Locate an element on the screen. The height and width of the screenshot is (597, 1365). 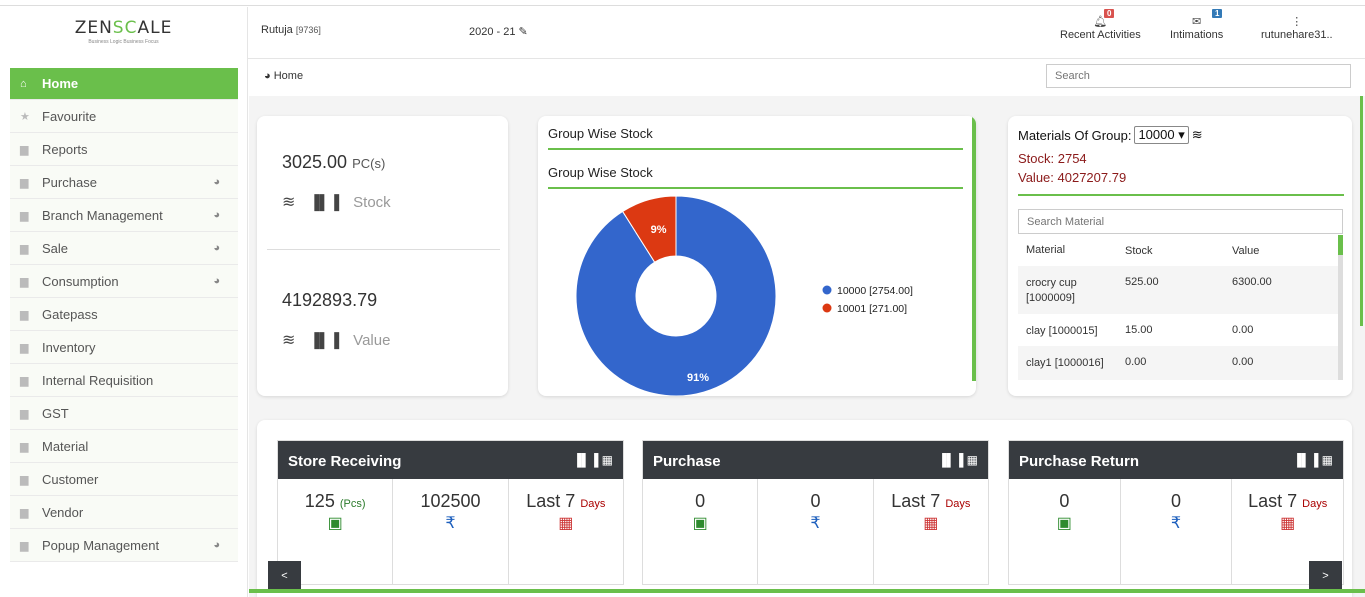
column-header-value: Value is located at coordinates (1246, 250).